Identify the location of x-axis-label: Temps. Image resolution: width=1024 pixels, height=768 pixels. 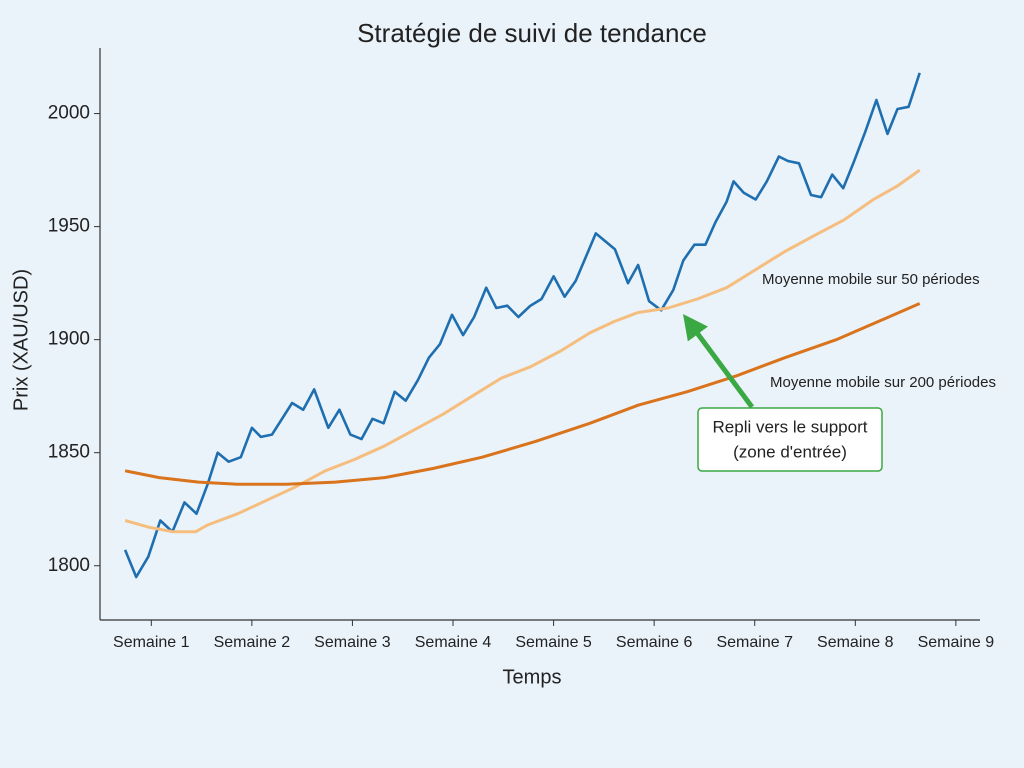
(532, 677).